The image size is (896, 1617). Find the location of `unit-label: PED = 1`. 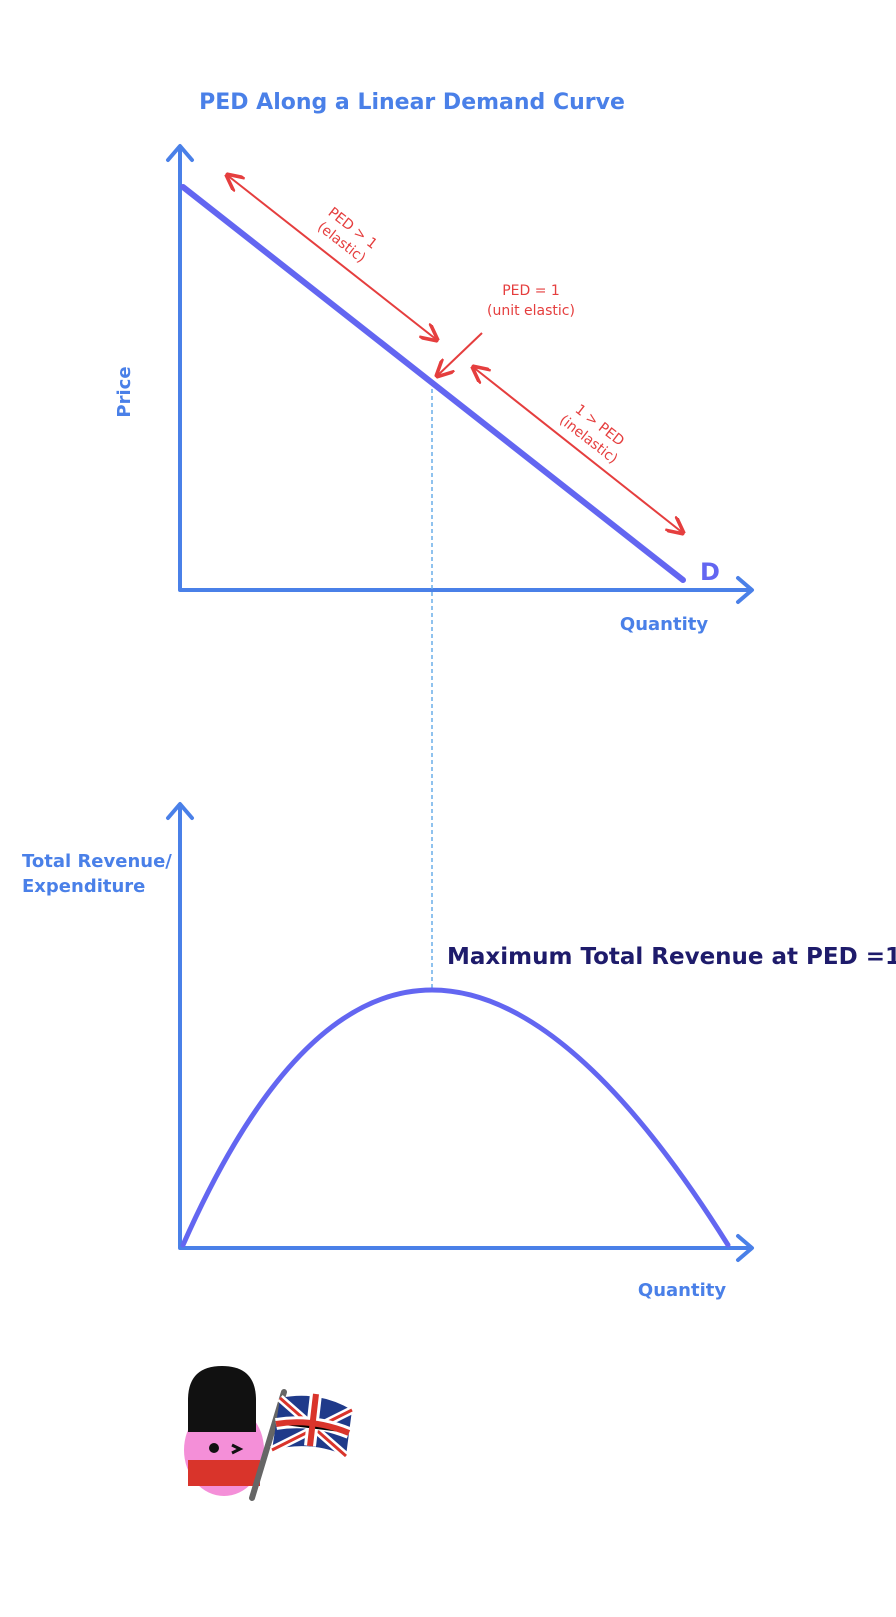

unit-label: PED = 1 is located at coordinates (531, 291).